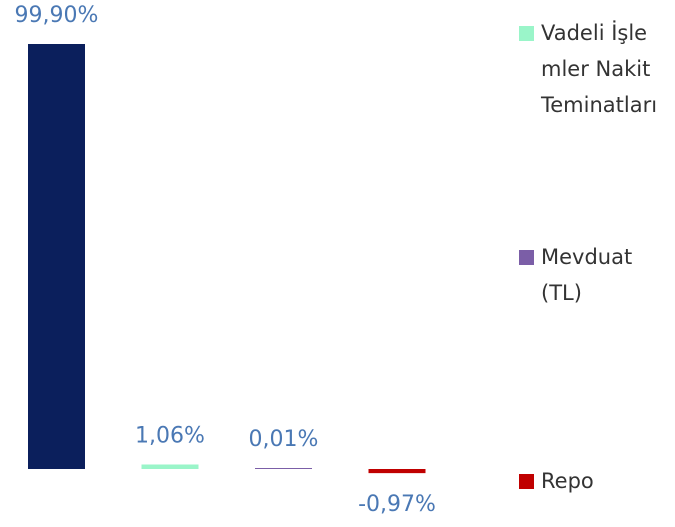 This screenshot has height=527, width=675. I want to click on value-label: 99,90%, so click(57, 15).